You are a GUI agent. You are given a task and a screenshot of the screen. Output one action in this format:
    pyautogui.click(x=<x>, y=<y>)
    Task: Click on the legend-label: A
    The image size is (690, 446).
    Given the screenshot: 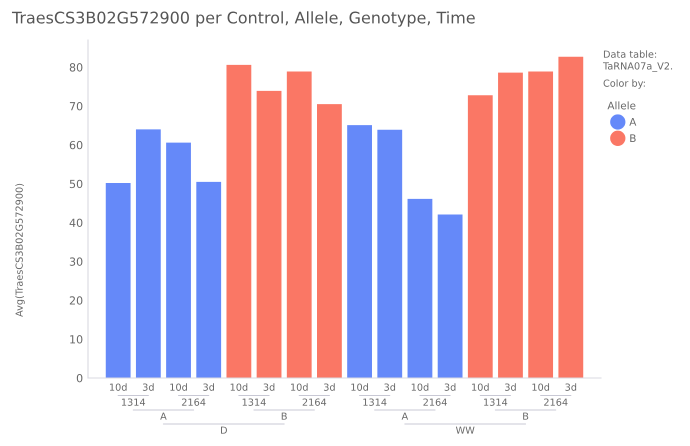 What is the action you would take?
    pyautogui.click(x=632, y=122)
    